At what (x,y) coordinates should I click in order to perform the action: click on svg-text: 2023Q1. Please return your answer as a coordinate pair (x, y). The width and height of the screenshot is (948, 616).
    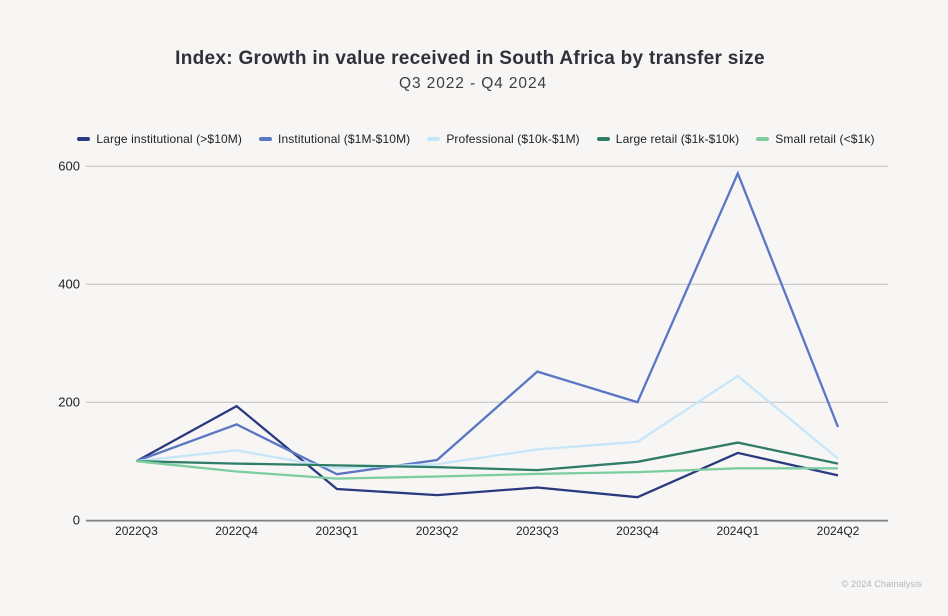
    Looking at the image, I should click on (337, 531).